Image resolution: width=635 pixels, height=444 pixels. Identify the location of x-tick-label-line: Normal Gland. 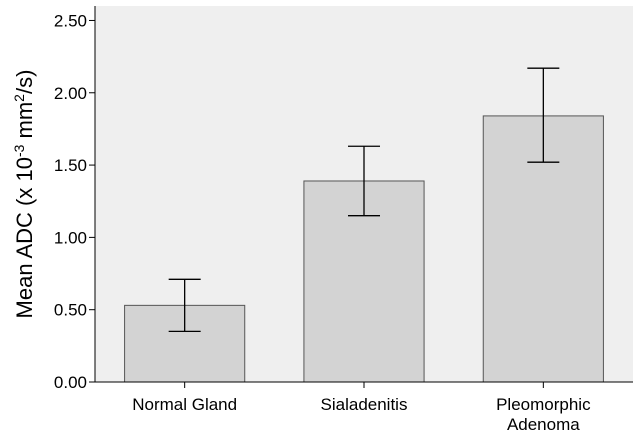
(184, 404).